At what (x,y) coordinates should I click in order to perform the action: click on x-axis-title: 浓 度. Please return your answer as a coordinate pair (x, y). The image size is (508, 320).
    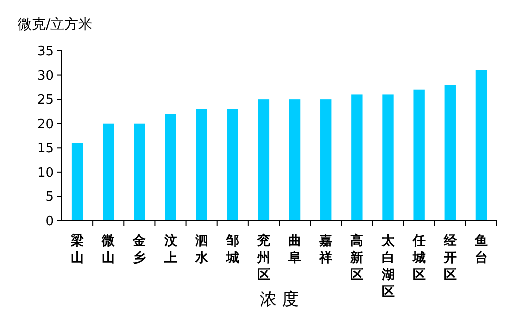
    Looking at the image, I should click on (280, 300).